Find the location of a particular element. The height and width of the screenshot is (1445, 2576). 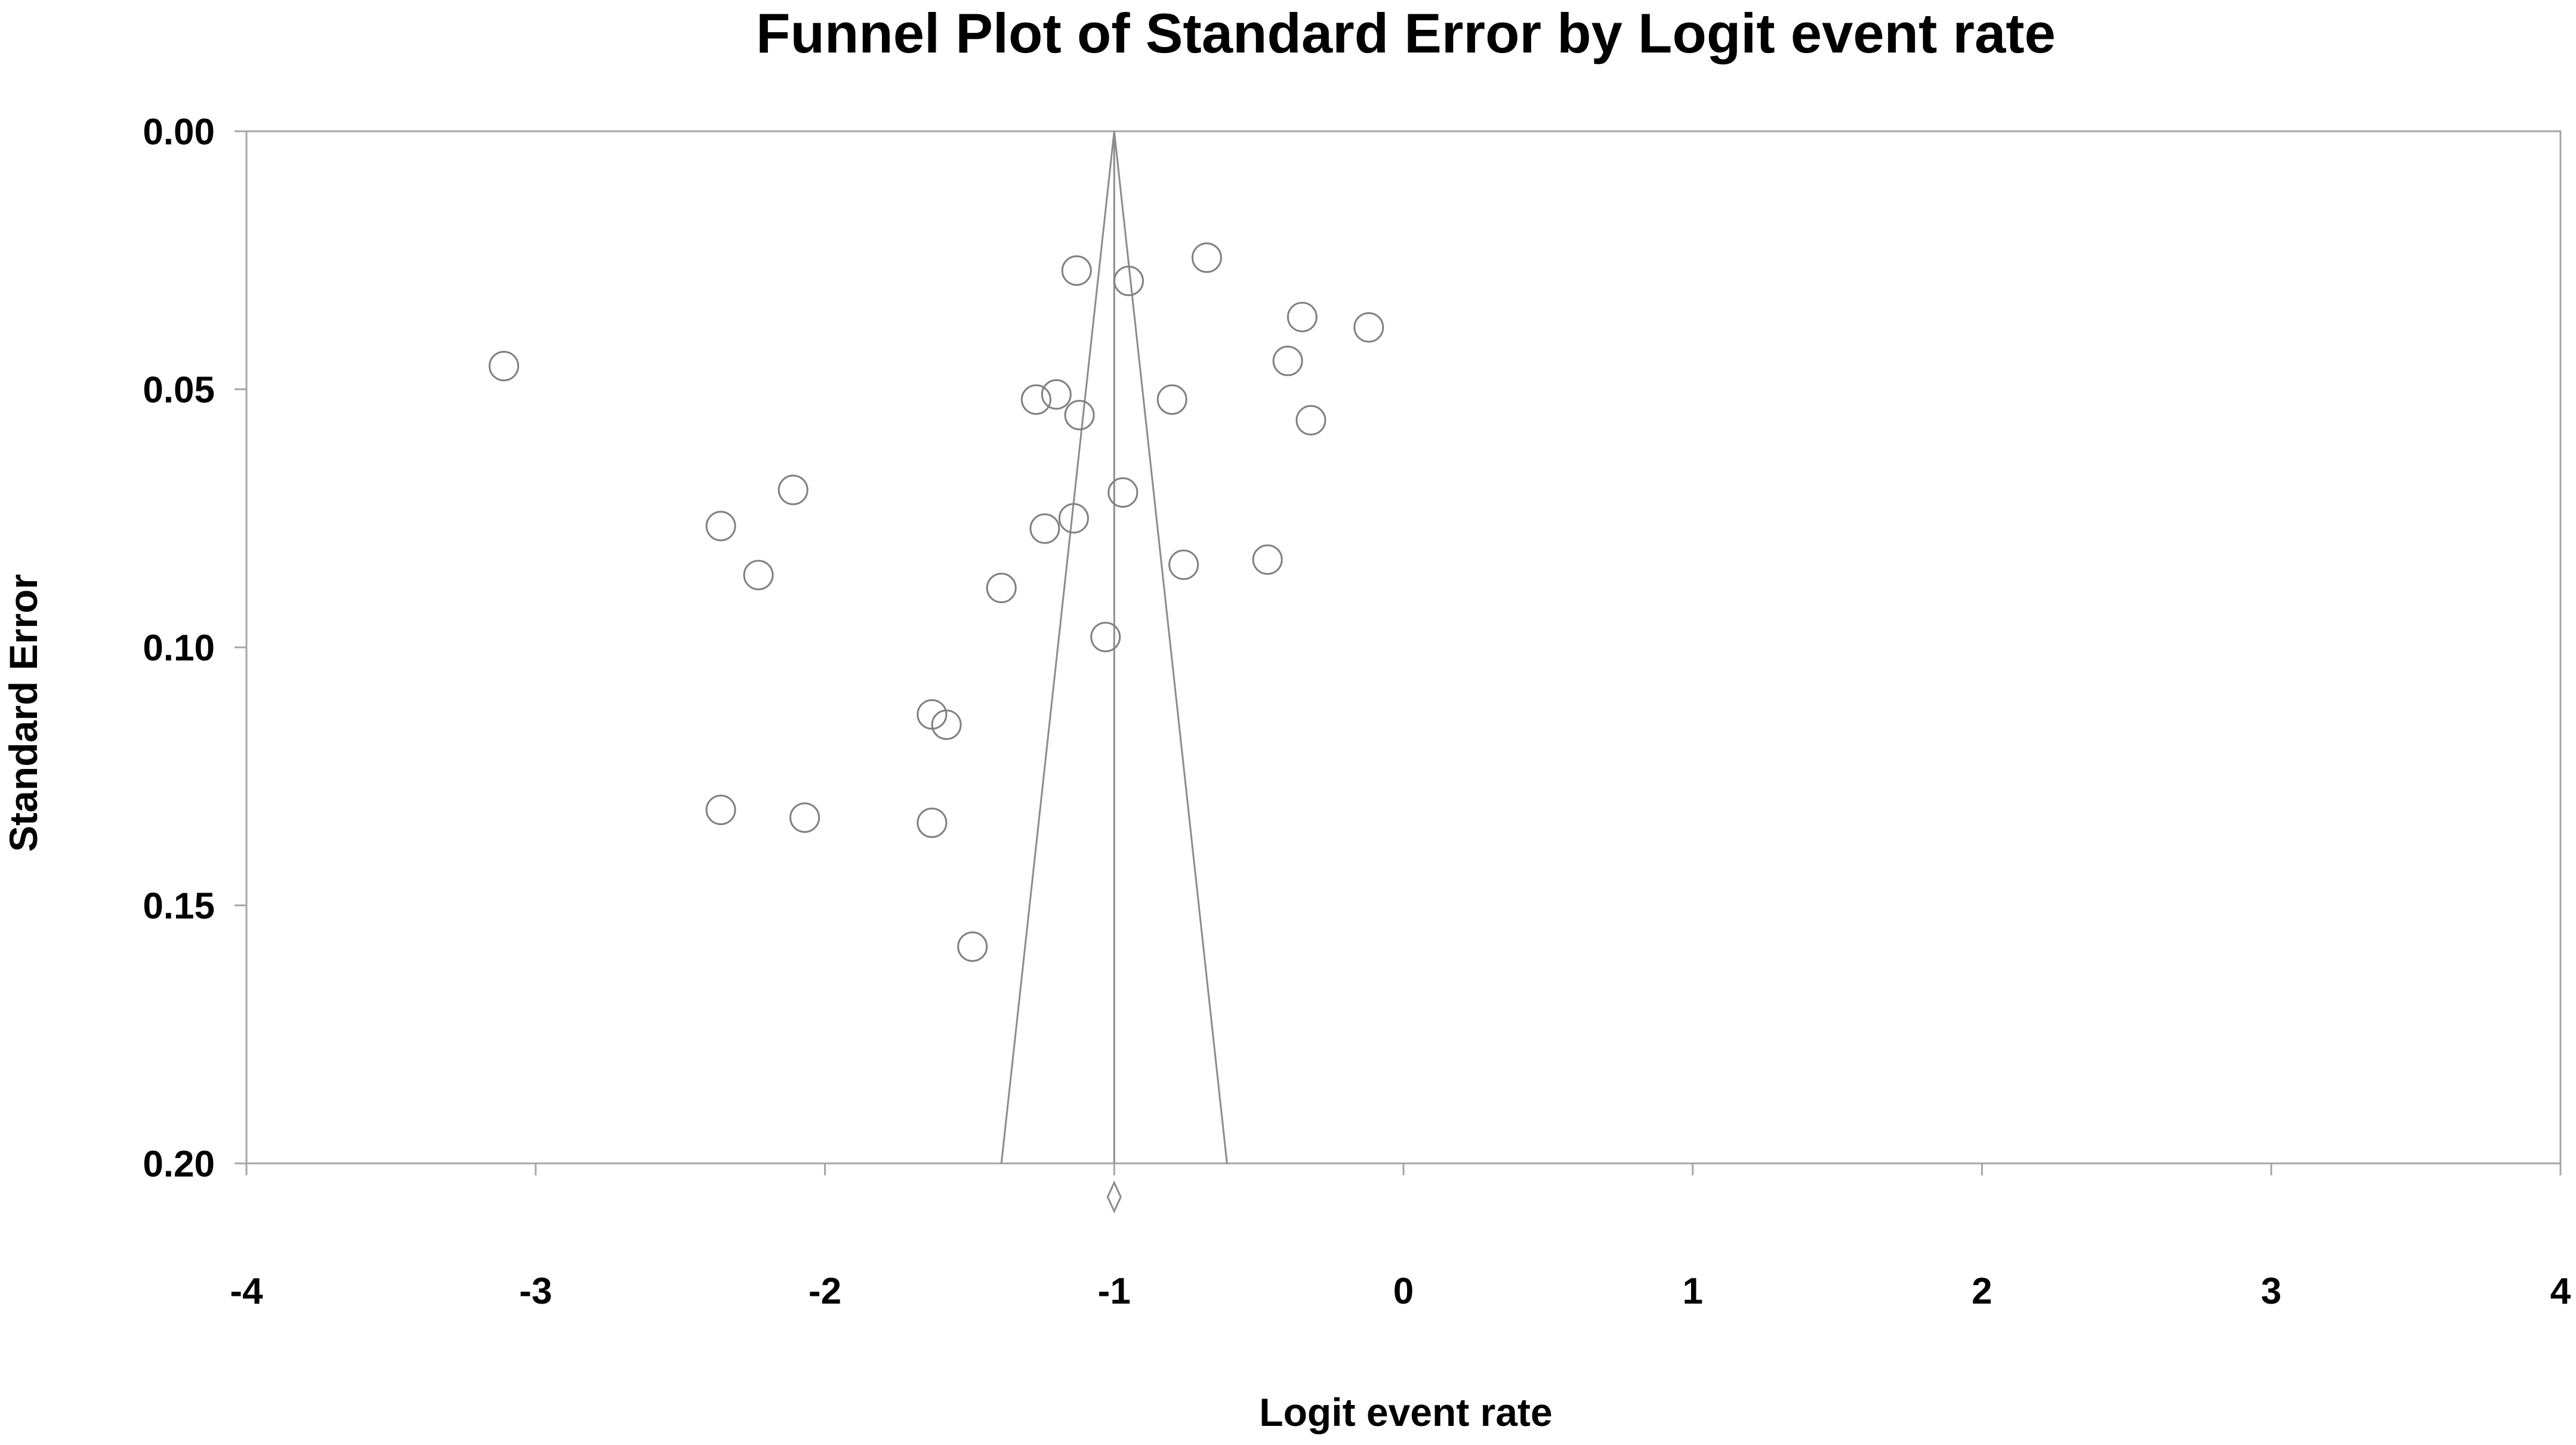

x-tick-label: -2 is located at coordinates (825, 1291).